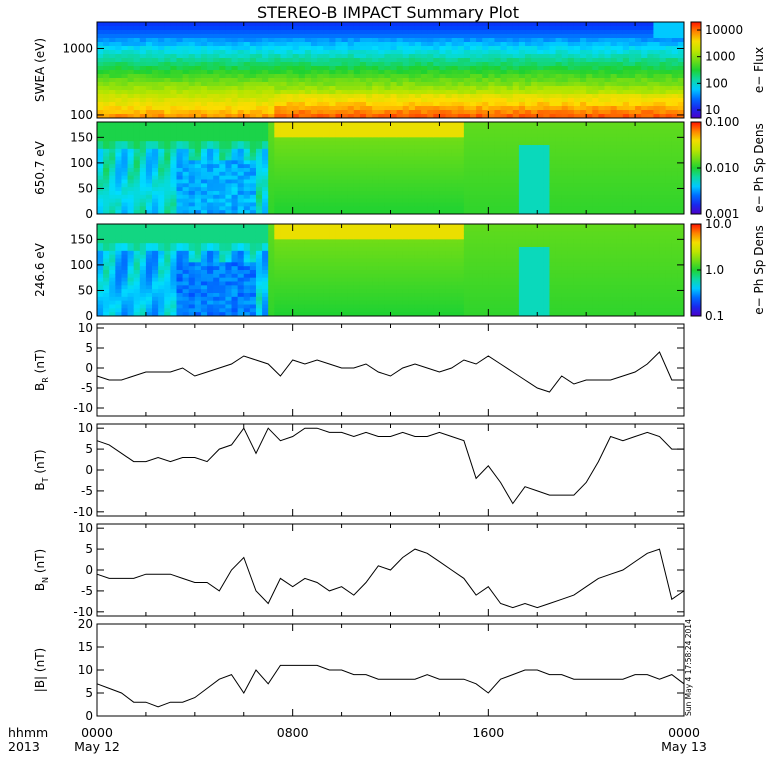  What do you see at coordinates (714, 316) in the screenshot?
I see `colorbar-tick-label: 0.1` at bounding box center [714, 316].